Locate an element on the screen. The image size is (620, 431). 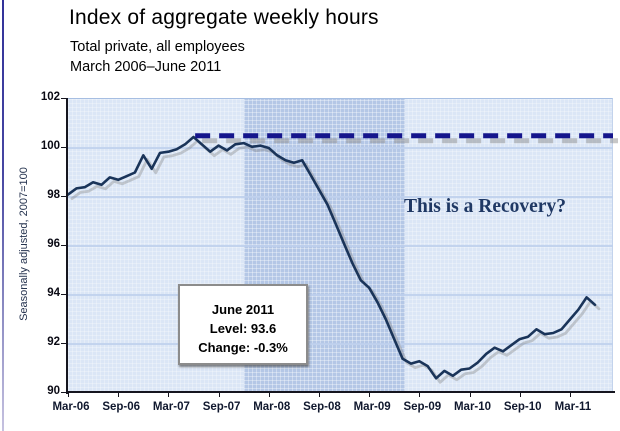
y-tick-label: 102 is located at coordinates (50, 97).